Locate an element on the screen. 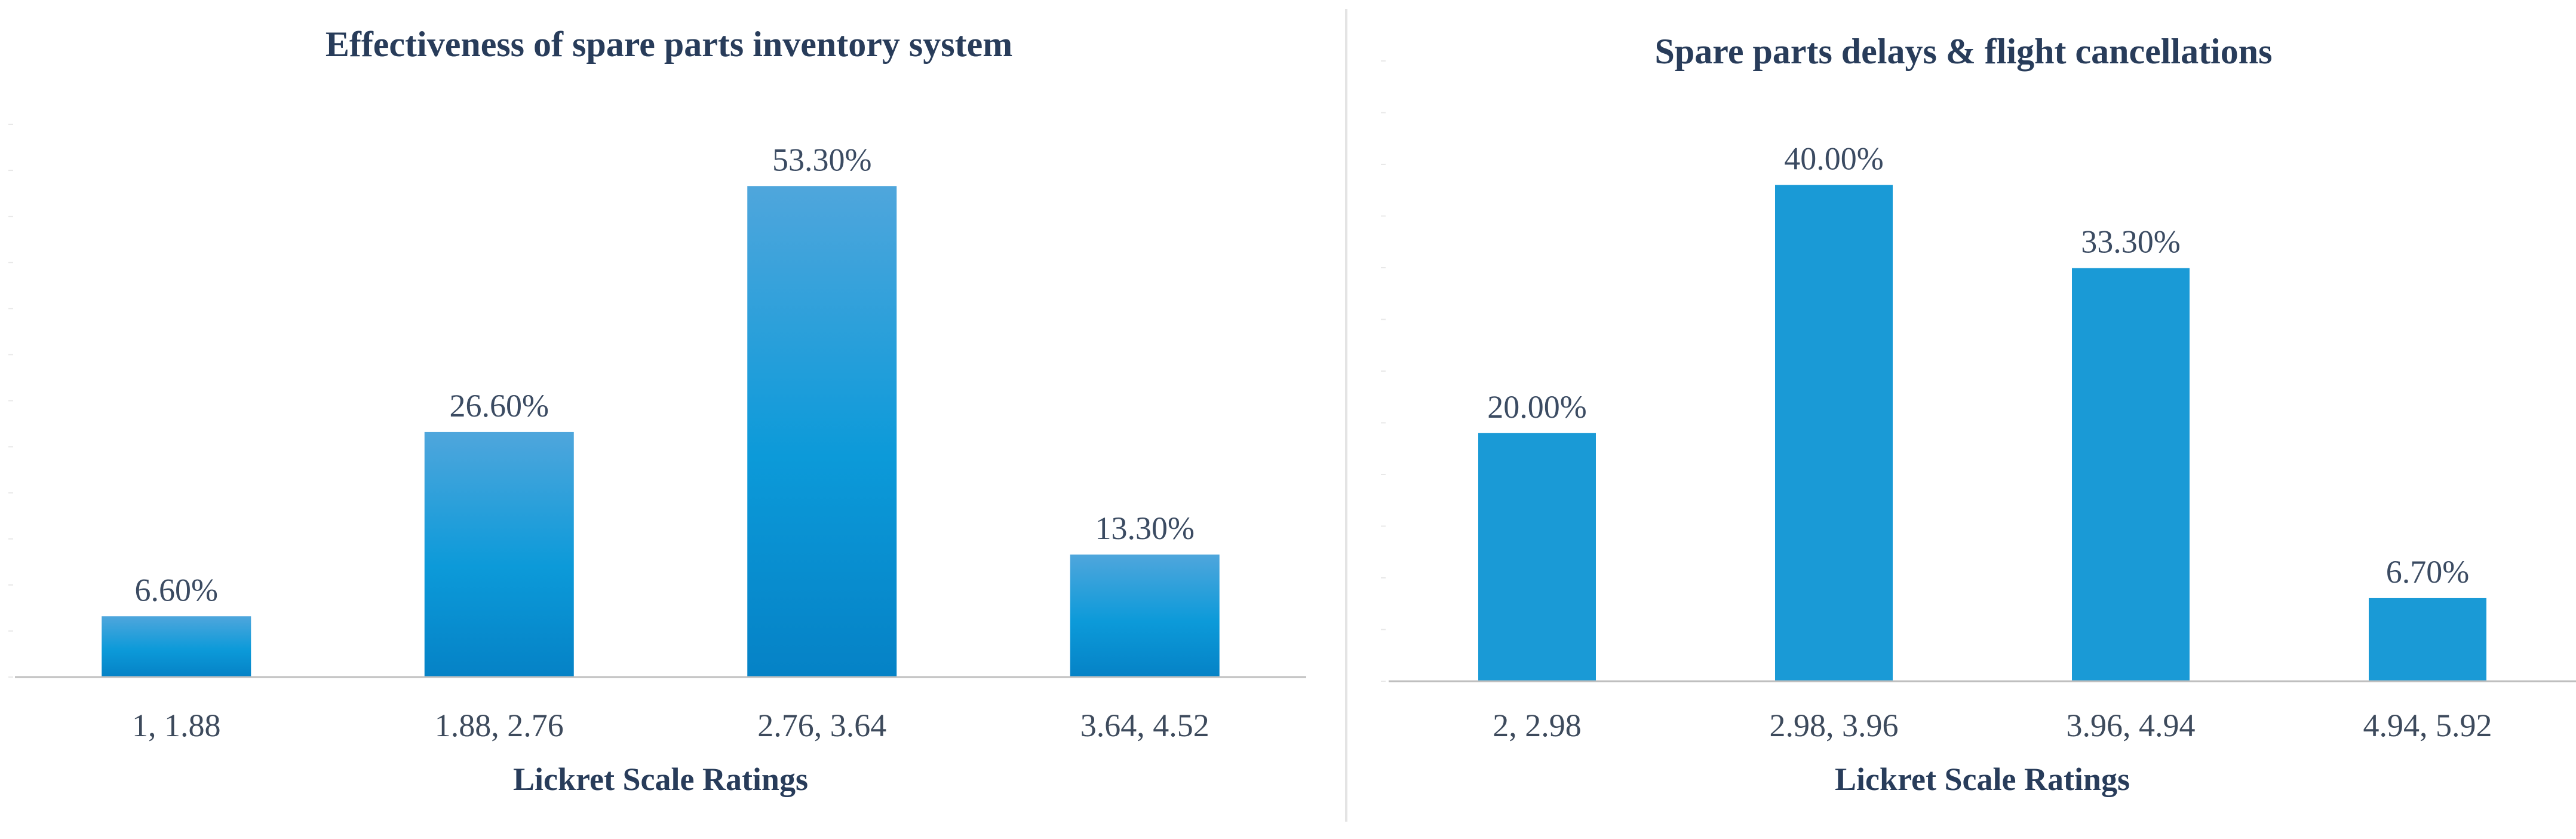 Image resolution: width=2576 pixels, height=839 pixels. data-label: 53.30% is located at coordinates (821, 159).